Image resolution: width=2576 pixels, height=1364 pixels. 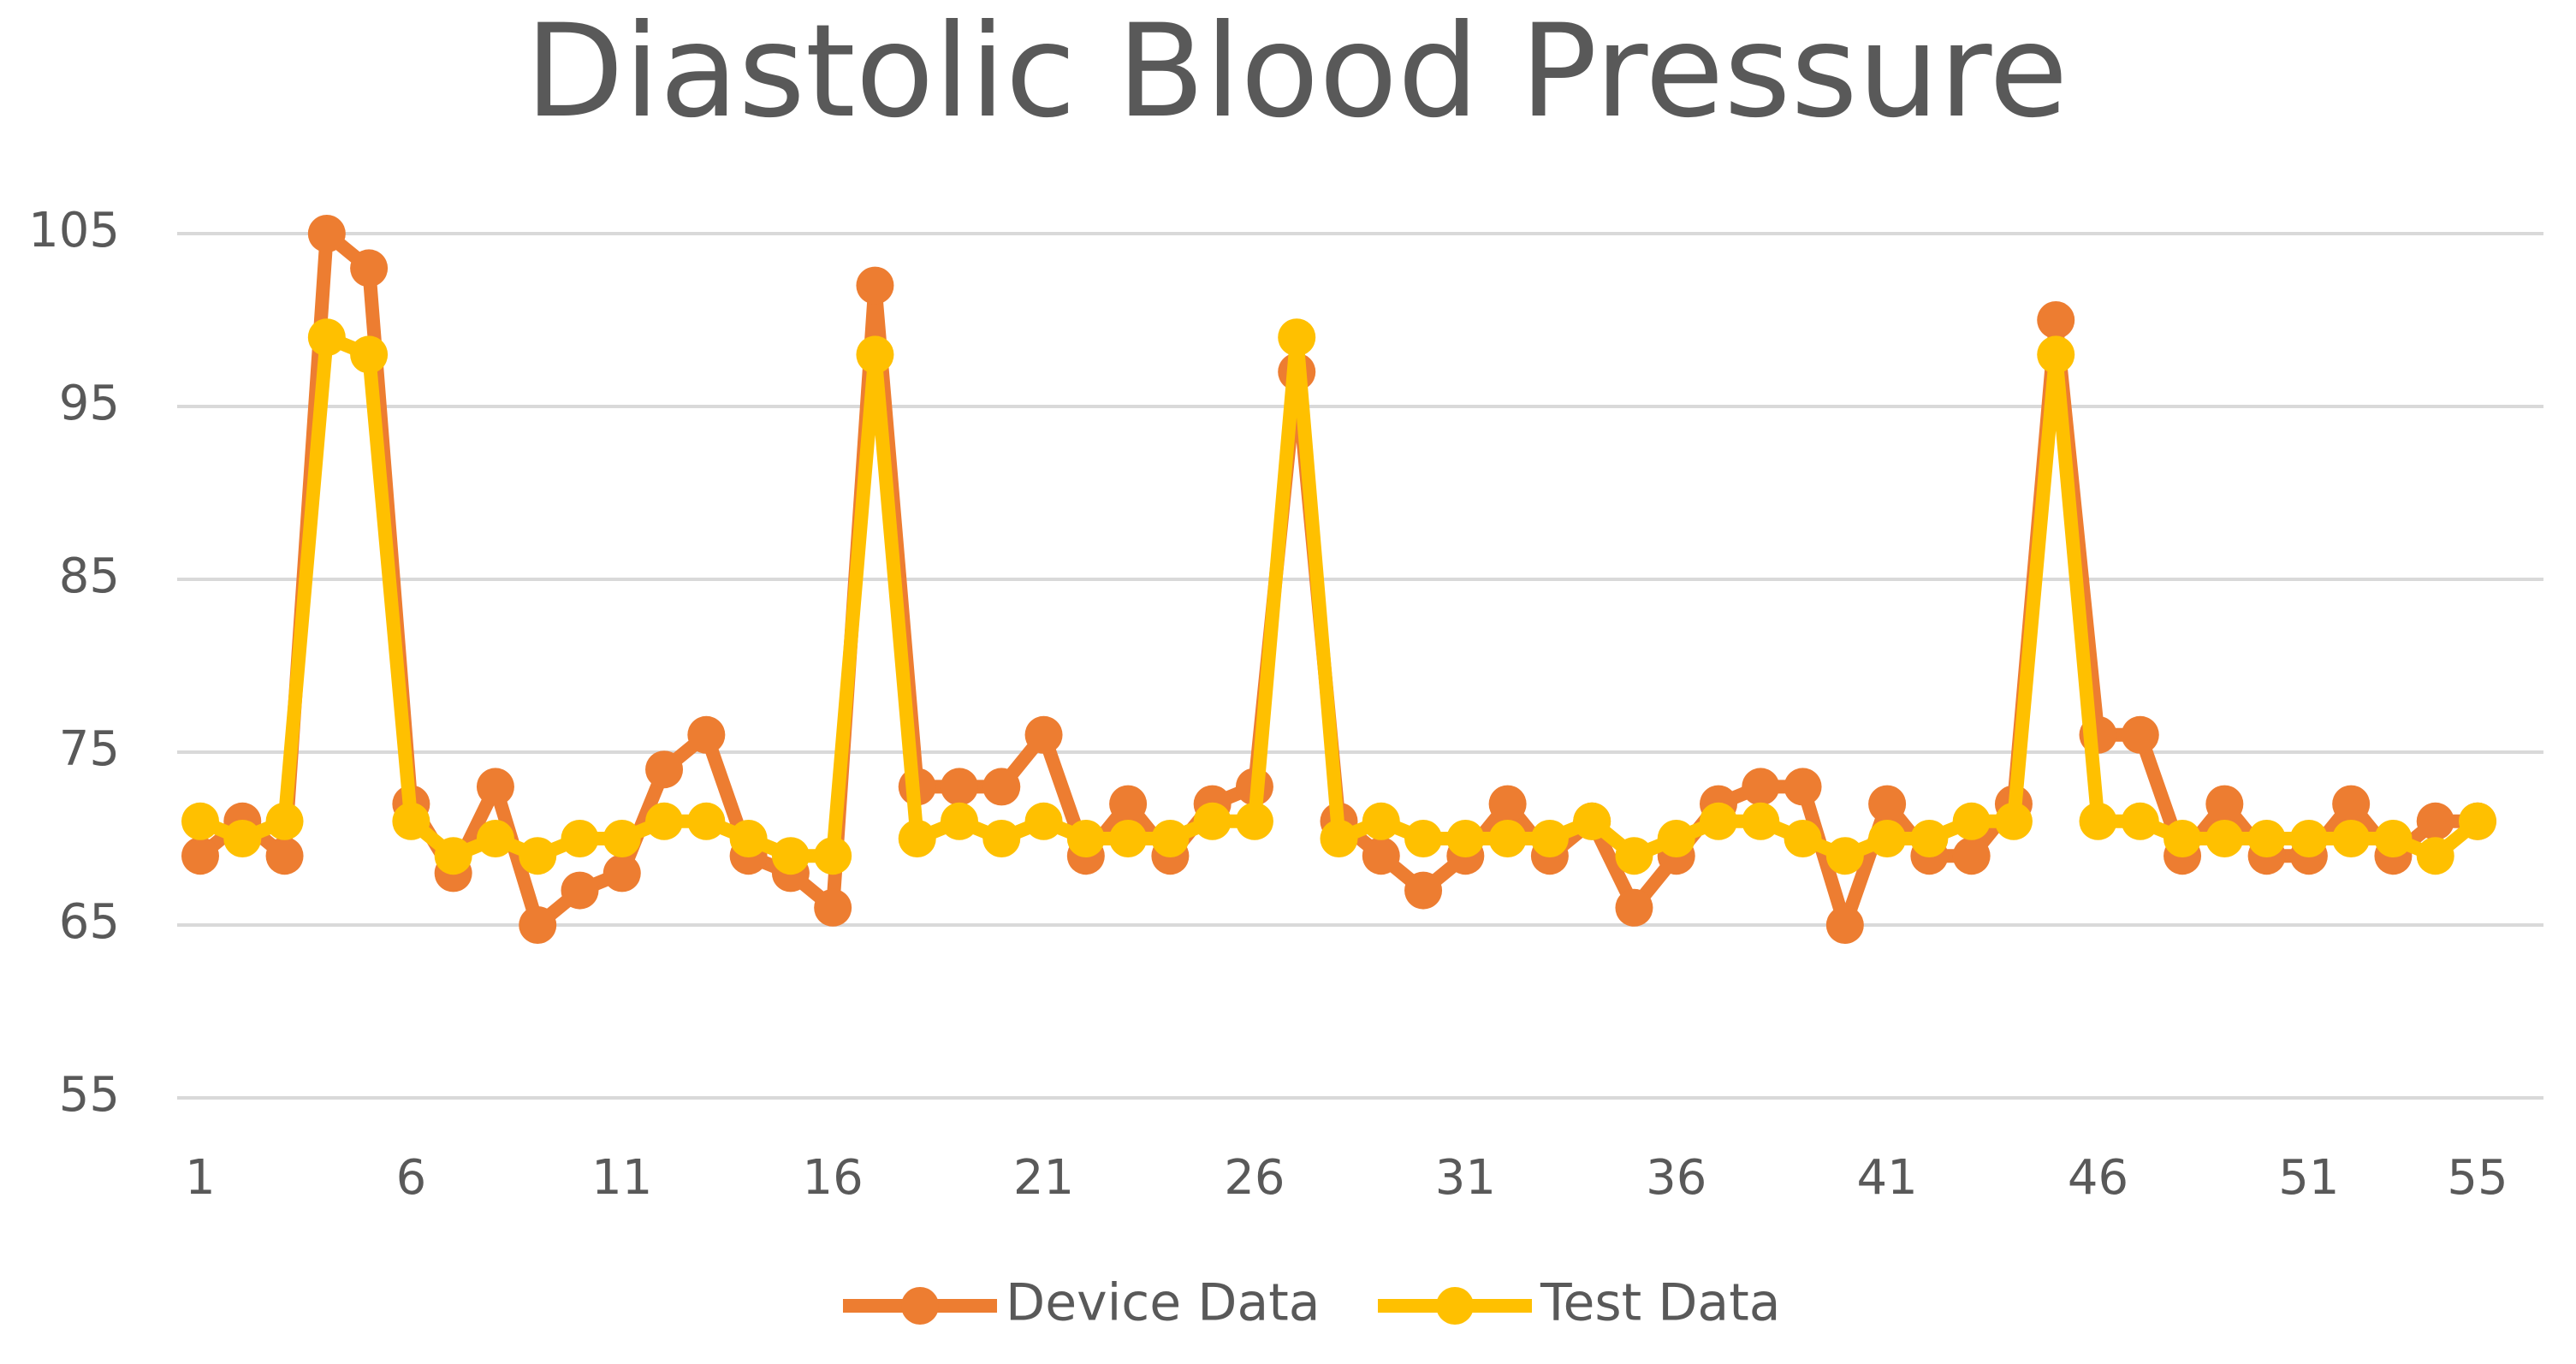 I want to click on x-tick-label: 26, so click(x=1254, y=1178).